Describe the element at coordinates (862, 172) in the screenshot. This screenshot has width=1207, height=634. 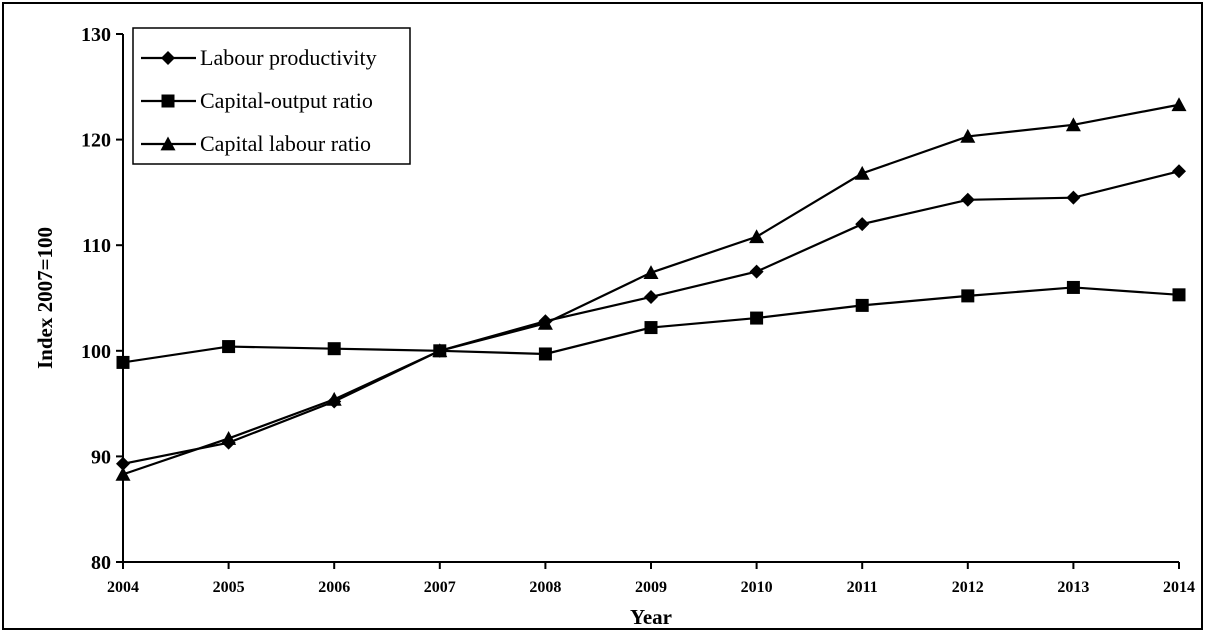
I see `point-triangle-2011` at that location.